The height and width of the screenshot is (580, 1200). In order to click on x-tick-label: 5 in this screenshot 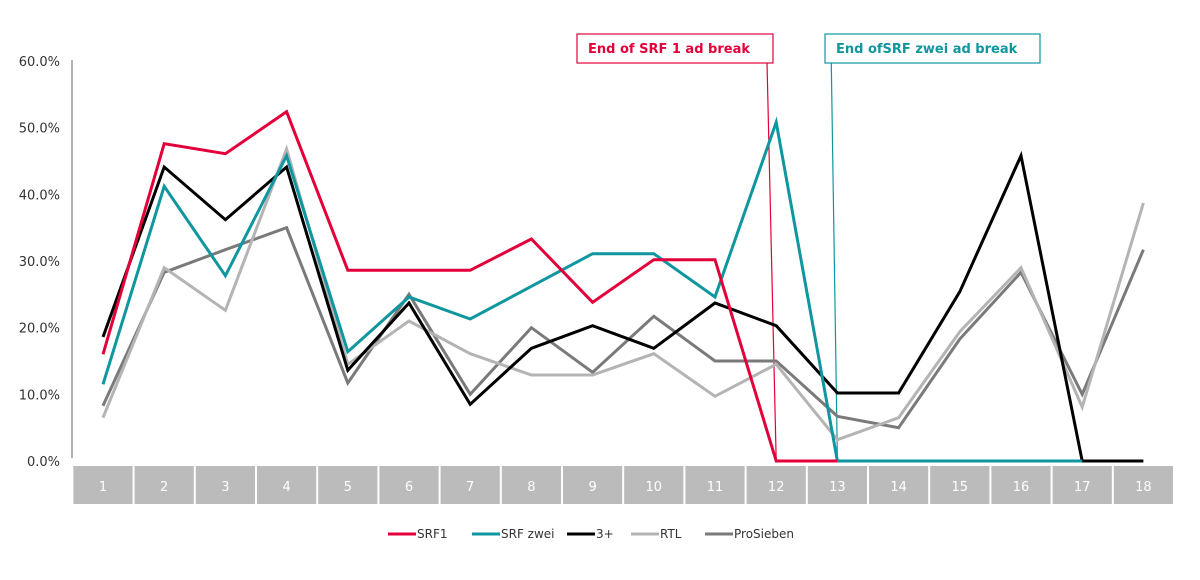, I will do `click(348, 487)`.